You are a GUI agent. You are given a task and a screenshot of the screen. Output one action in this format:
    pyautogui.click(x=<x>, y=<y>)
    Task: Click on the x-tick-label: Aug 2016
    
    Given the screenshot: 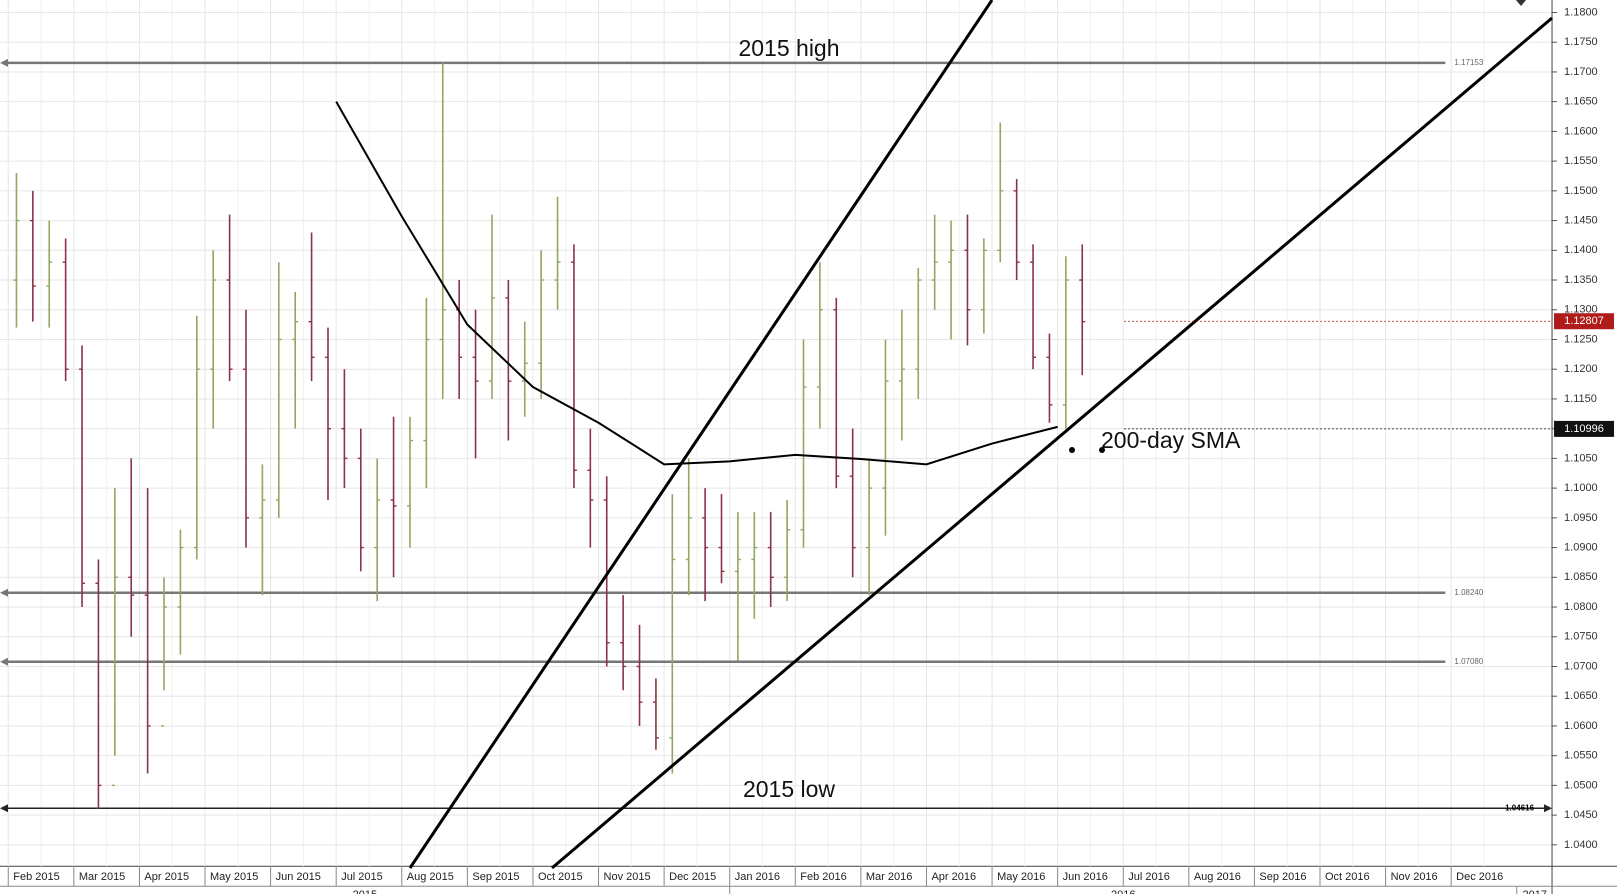 What is the action you would take?
    pyautogui.click(x=1217, y=877)
    